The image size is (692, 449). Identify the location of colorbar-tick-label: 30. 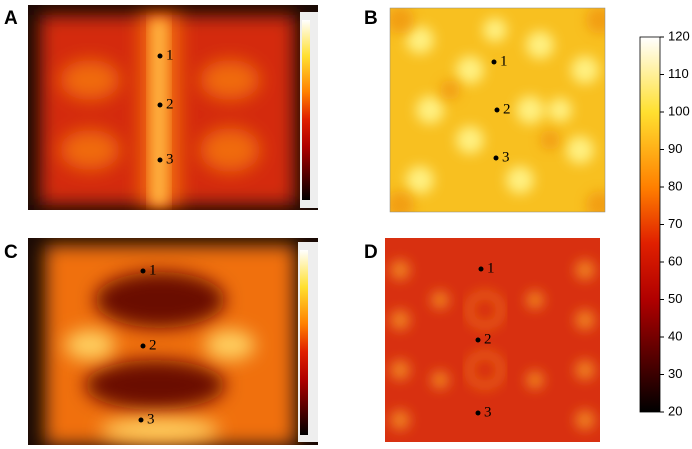
(675, 373).